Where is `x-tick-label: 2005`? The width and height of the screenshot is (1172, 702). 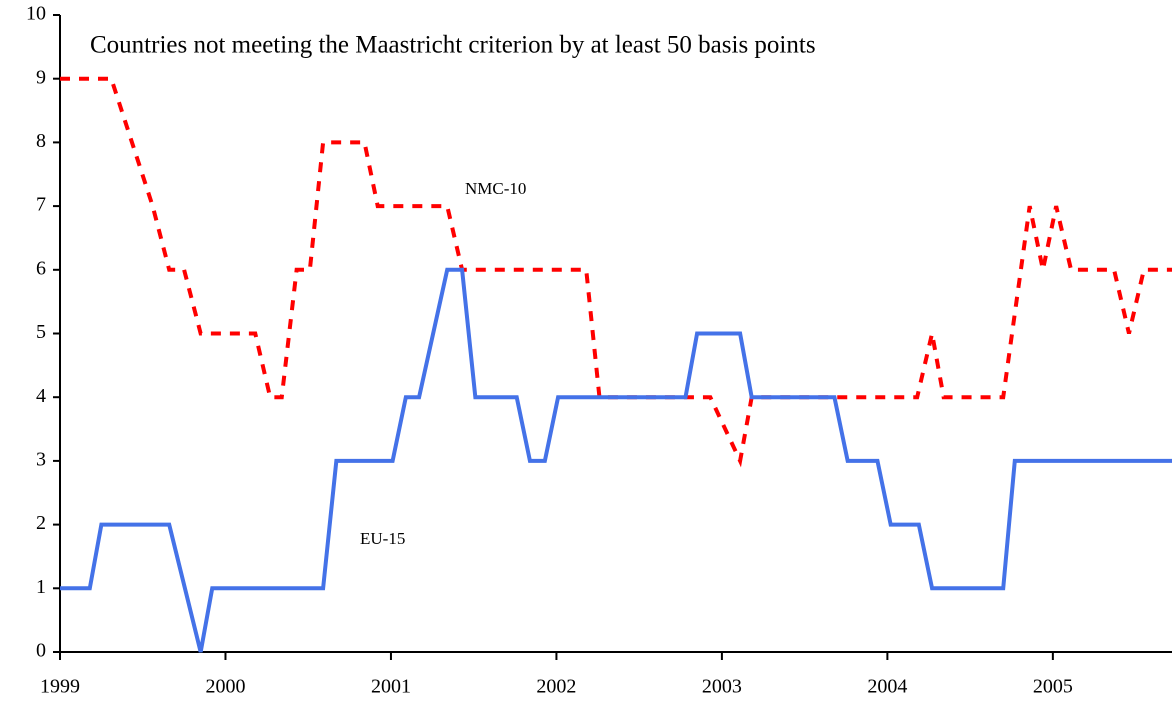
x-tick-label: 2005 is located at coordinates (1053, 687).